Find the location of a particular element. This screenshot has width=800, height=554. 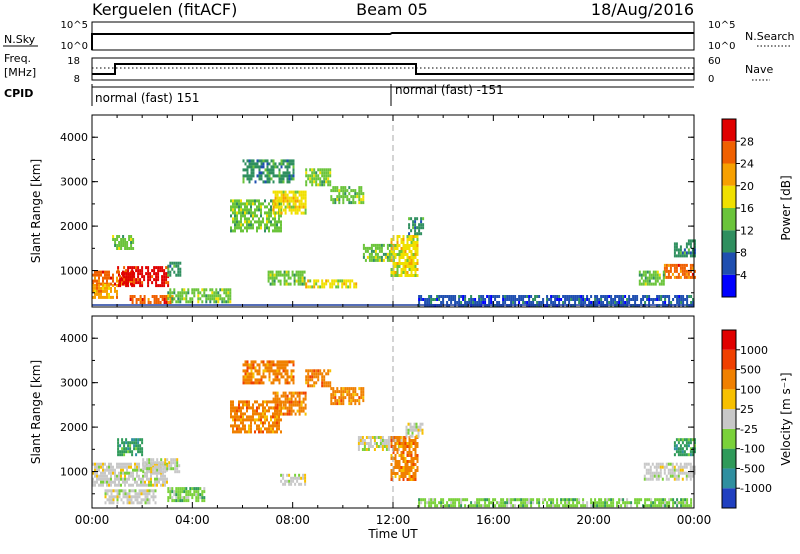

colorbar-tick-label: 20 is located at coordinates (747, 186).